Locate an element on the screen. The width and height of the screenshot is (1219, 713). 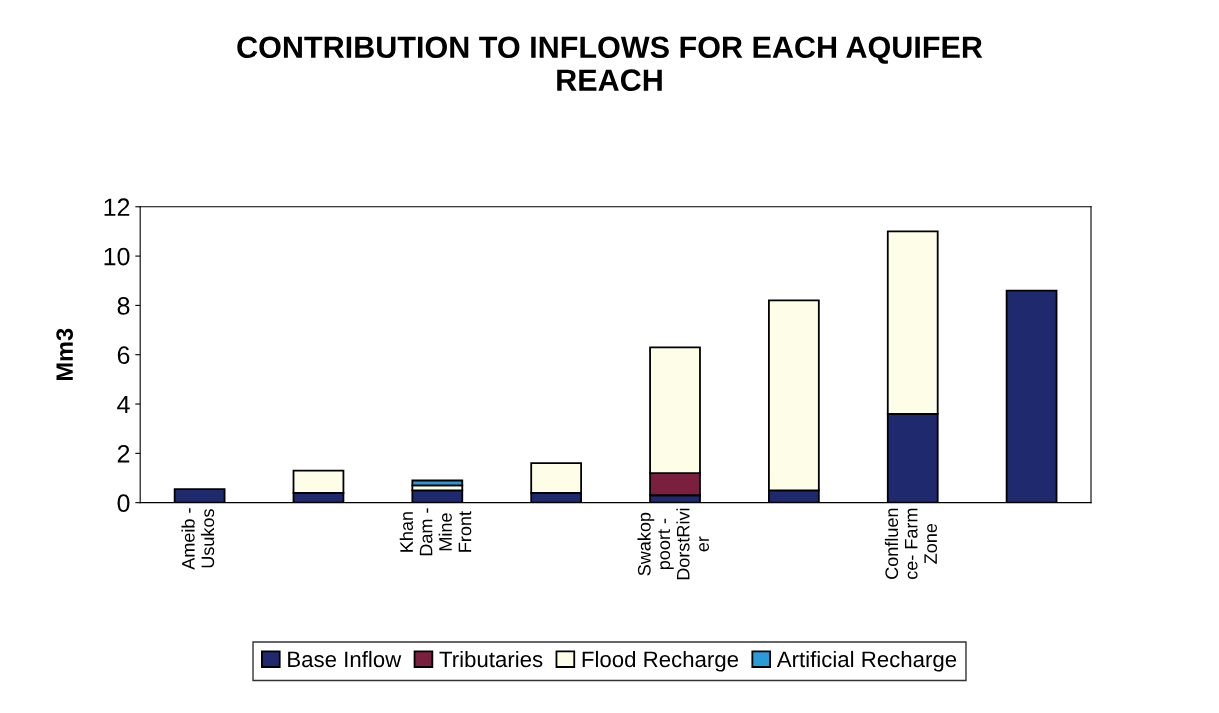
legend-label: Base Inflow is located at coordinates (345, 659).